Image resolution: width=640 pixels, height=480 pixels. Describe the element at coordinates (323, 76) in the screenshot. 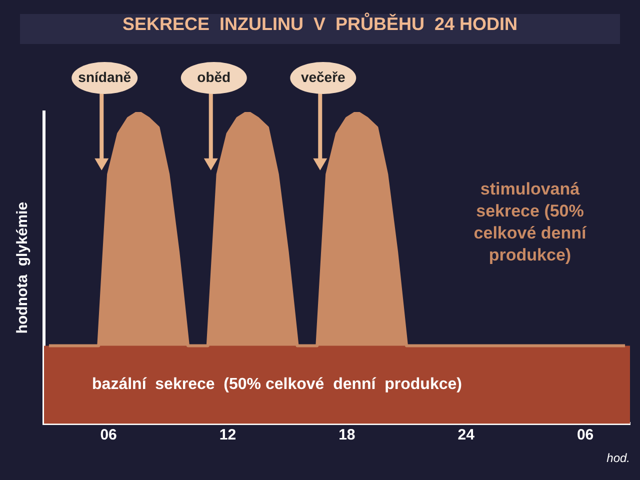

I see `text: večeře` at that location.